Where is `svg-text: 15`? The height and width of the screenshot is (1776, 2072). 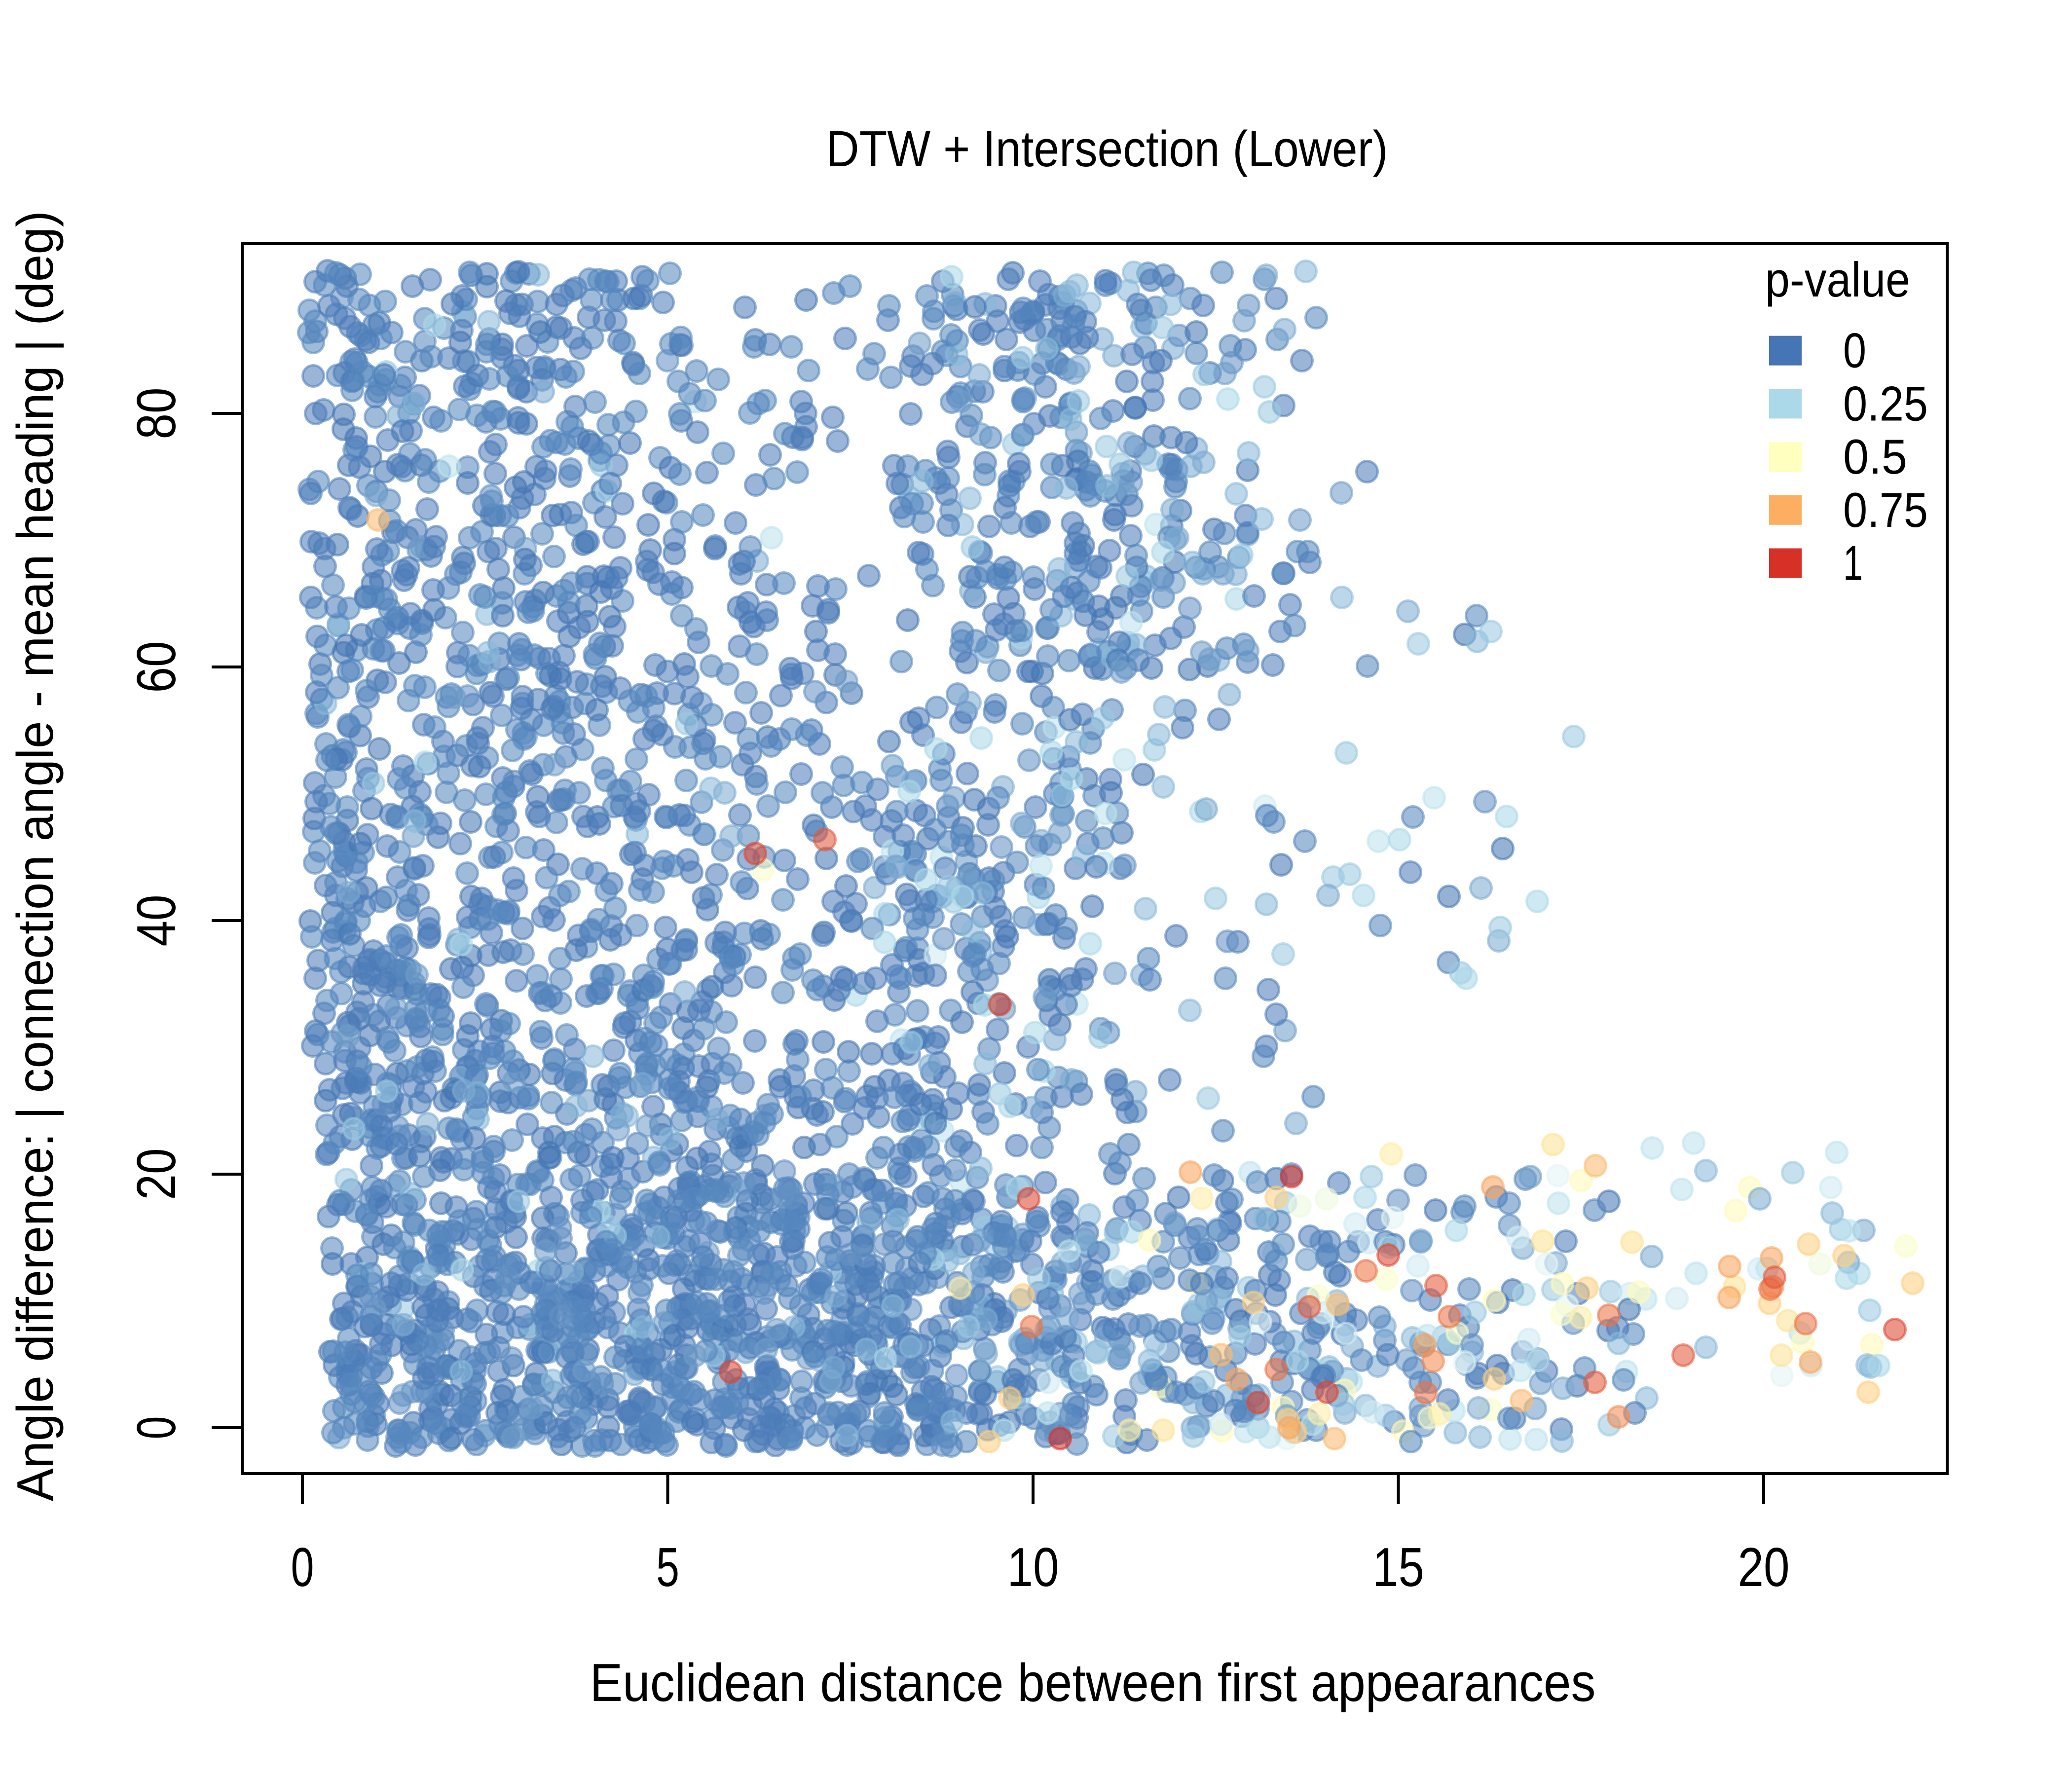 svg-text: 15 is located at coordinates (1398, 1567).